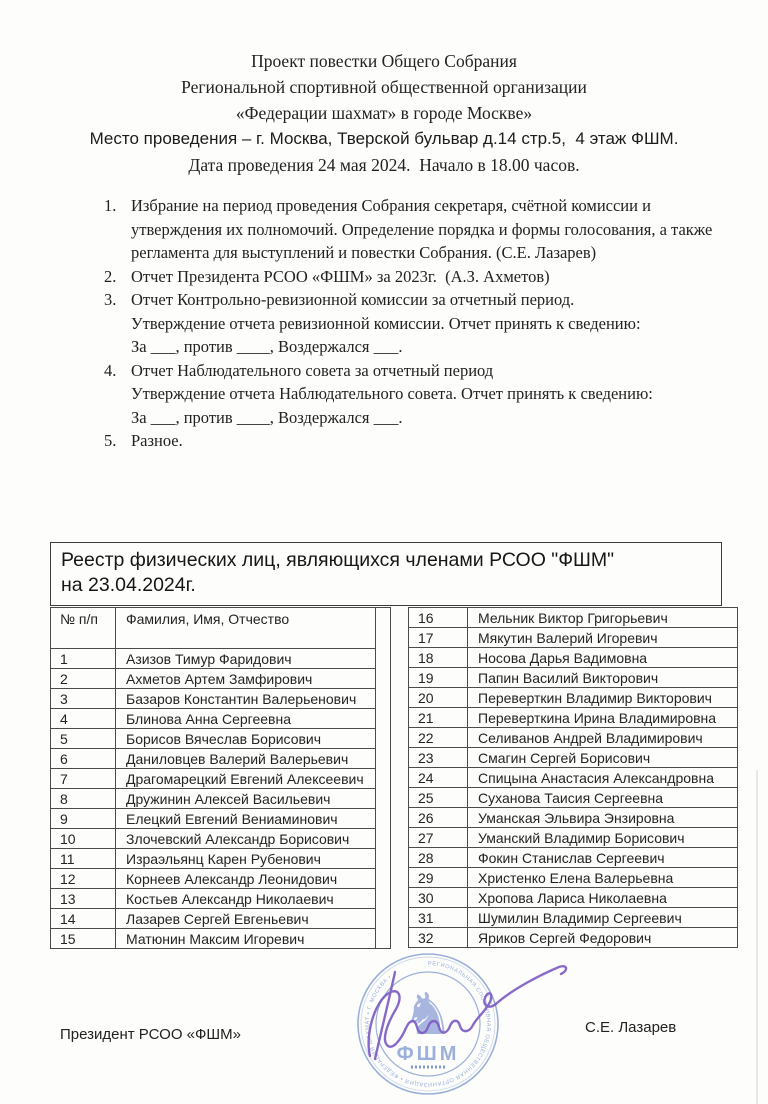  I want to click on agenda-item-number: 5., so click(110, 440).